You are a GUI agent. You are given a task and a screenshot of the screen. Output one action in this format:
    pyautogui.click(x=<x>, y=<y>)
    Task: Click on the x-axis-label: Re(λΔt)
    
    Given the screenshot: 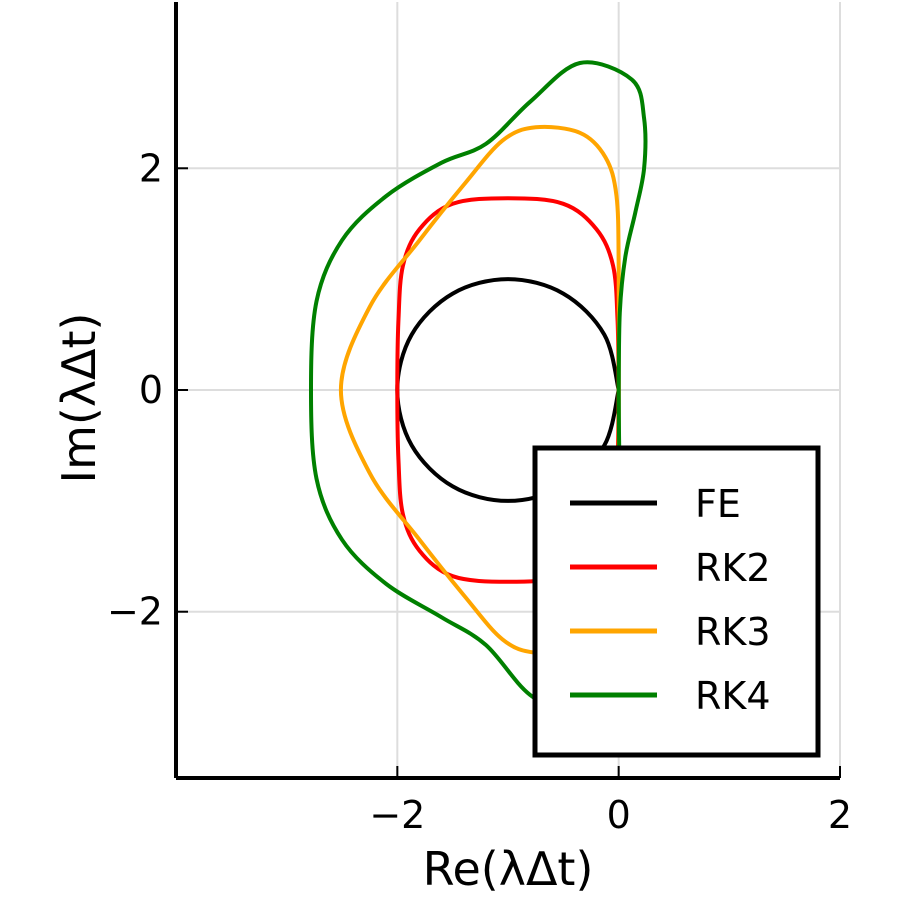 What is the action you would take?
    pyautogui.click(x=508, y=869)
    